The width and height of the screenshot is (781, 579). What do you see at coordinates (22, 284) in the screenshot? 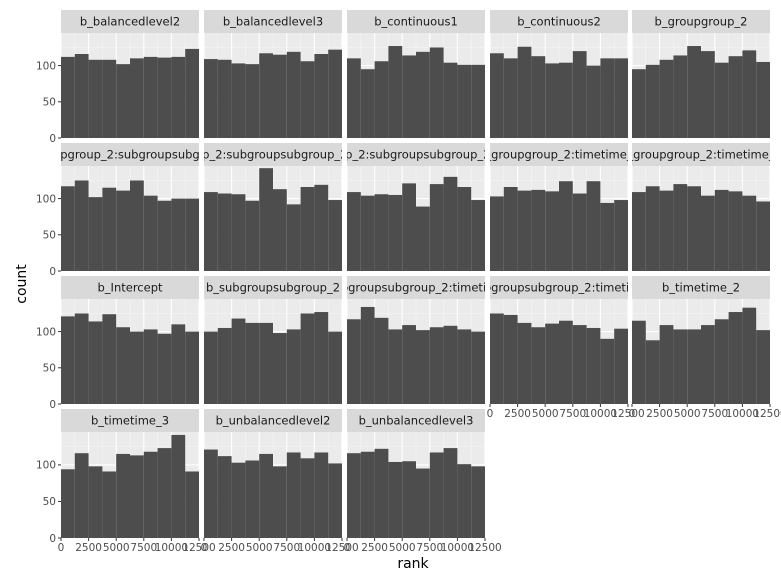
I see `y-axis-title: count` at bounding box center [22, 284].